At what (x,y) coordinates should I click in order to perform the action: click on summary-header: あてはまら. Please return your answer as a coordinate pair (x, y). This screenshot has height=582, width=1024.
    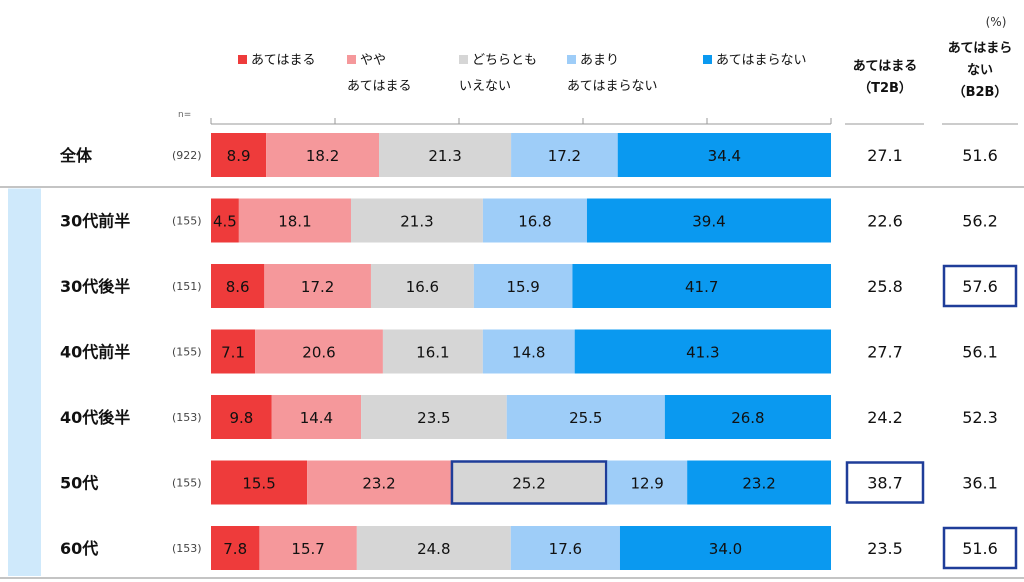
    Looking at the image, I should click on (980, 48).